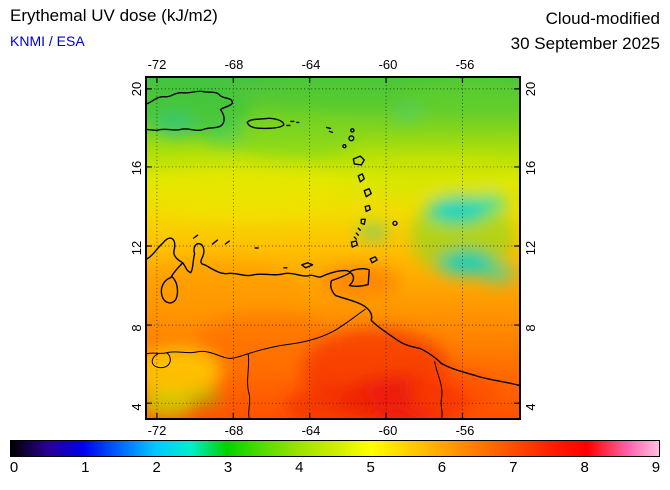  I want to click on y-tick-right: 12, so click(530, 248).